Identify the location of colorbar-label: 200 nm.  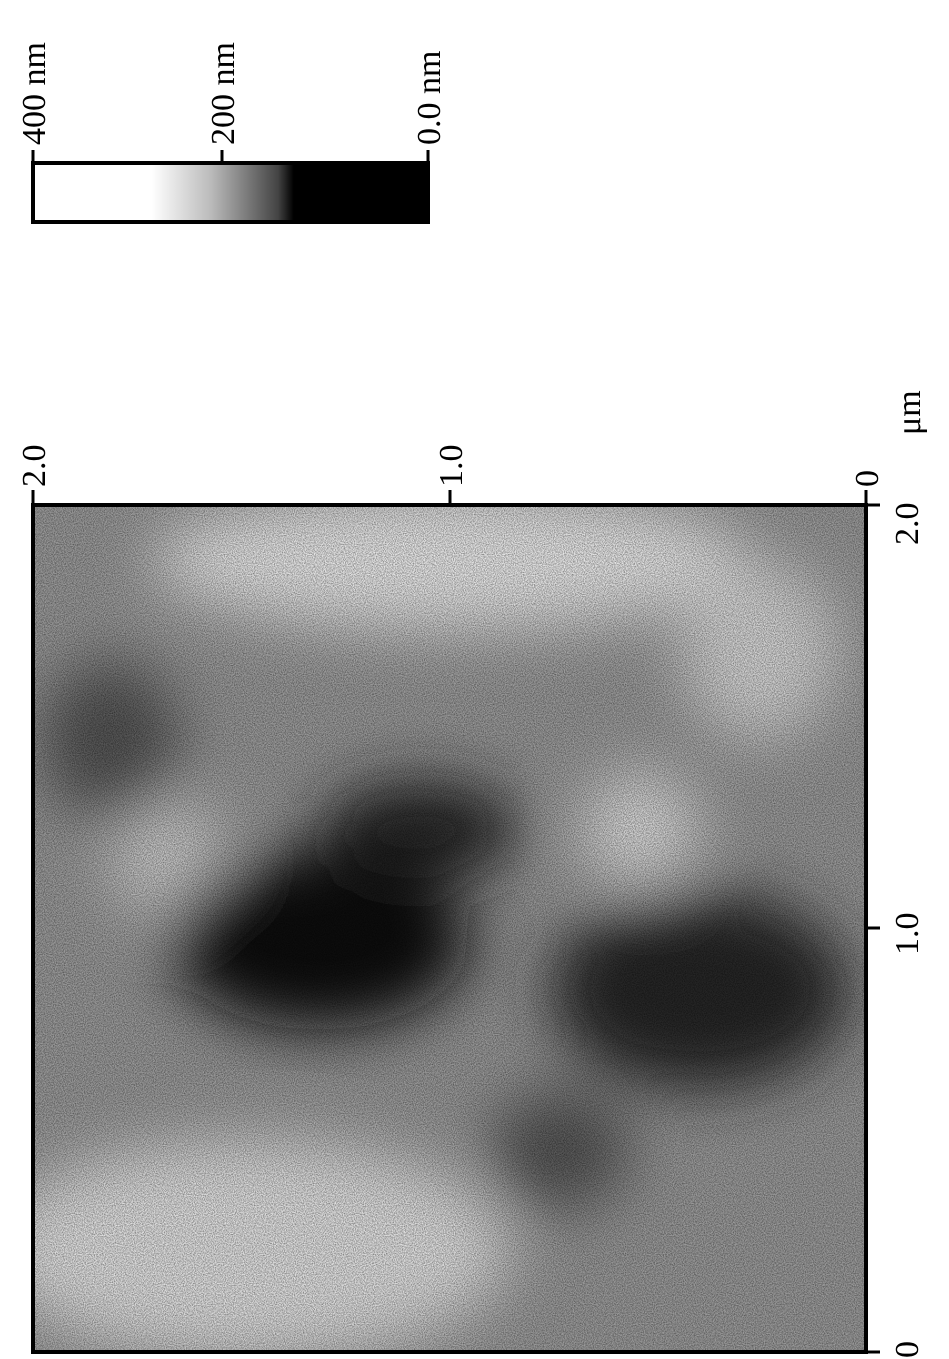
(223, 93).